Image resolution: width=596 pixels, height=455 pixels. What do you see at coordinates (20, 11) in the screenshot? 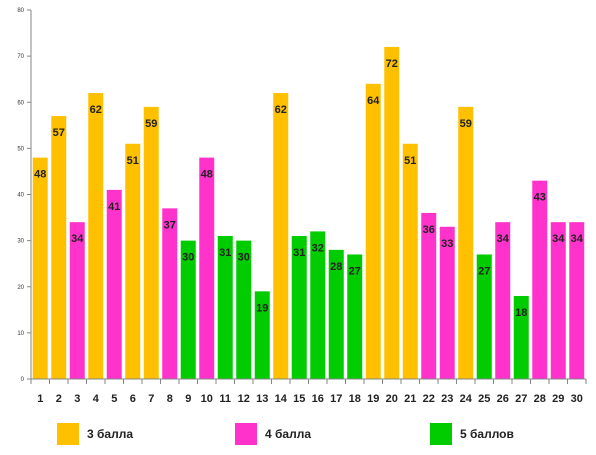
I see `y-tick-label: 80` at bounding box center [20, 11].